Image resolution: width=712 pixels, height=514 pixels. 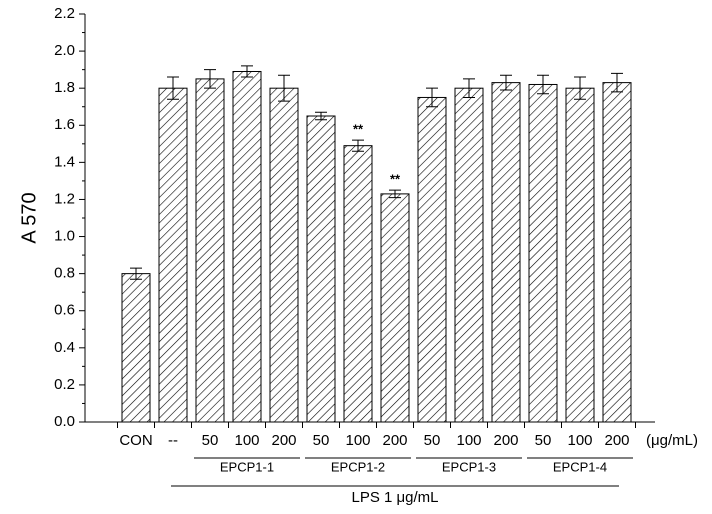 What do you see at coordinates (580, 466) in the screenshot?
I see `group-label: EPCP1-4` at bounding box center [580, 466].